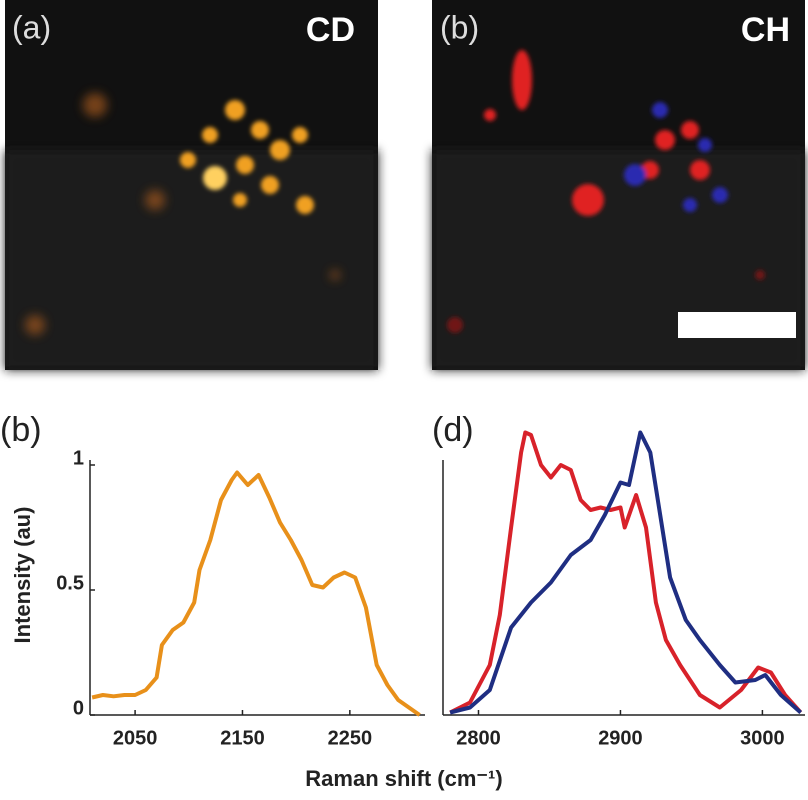  Describe the element at coordinates (242, 738) in the screenshot. I see `x-tick-label: 2150` at that location.